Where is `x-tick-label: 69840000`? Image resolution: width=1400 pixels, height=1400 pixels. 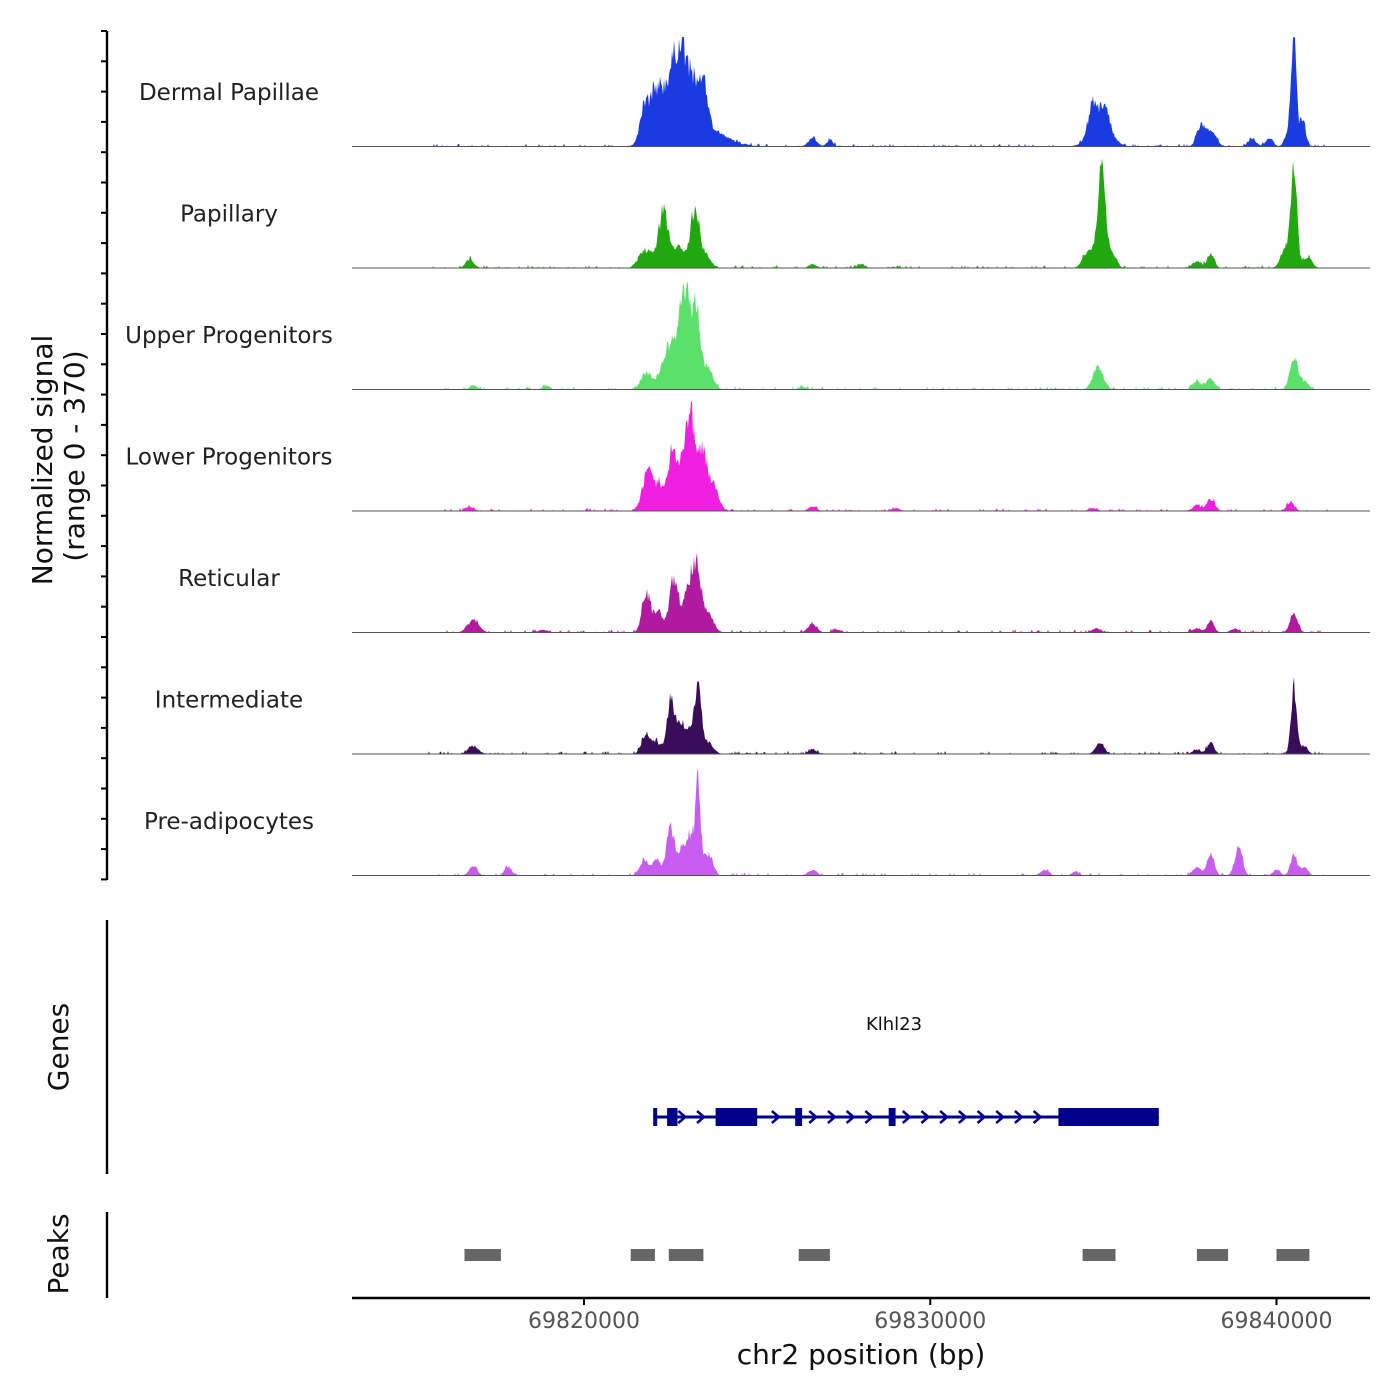 x-tick-label: 69840000 is located at coordinates (1277, 1321).